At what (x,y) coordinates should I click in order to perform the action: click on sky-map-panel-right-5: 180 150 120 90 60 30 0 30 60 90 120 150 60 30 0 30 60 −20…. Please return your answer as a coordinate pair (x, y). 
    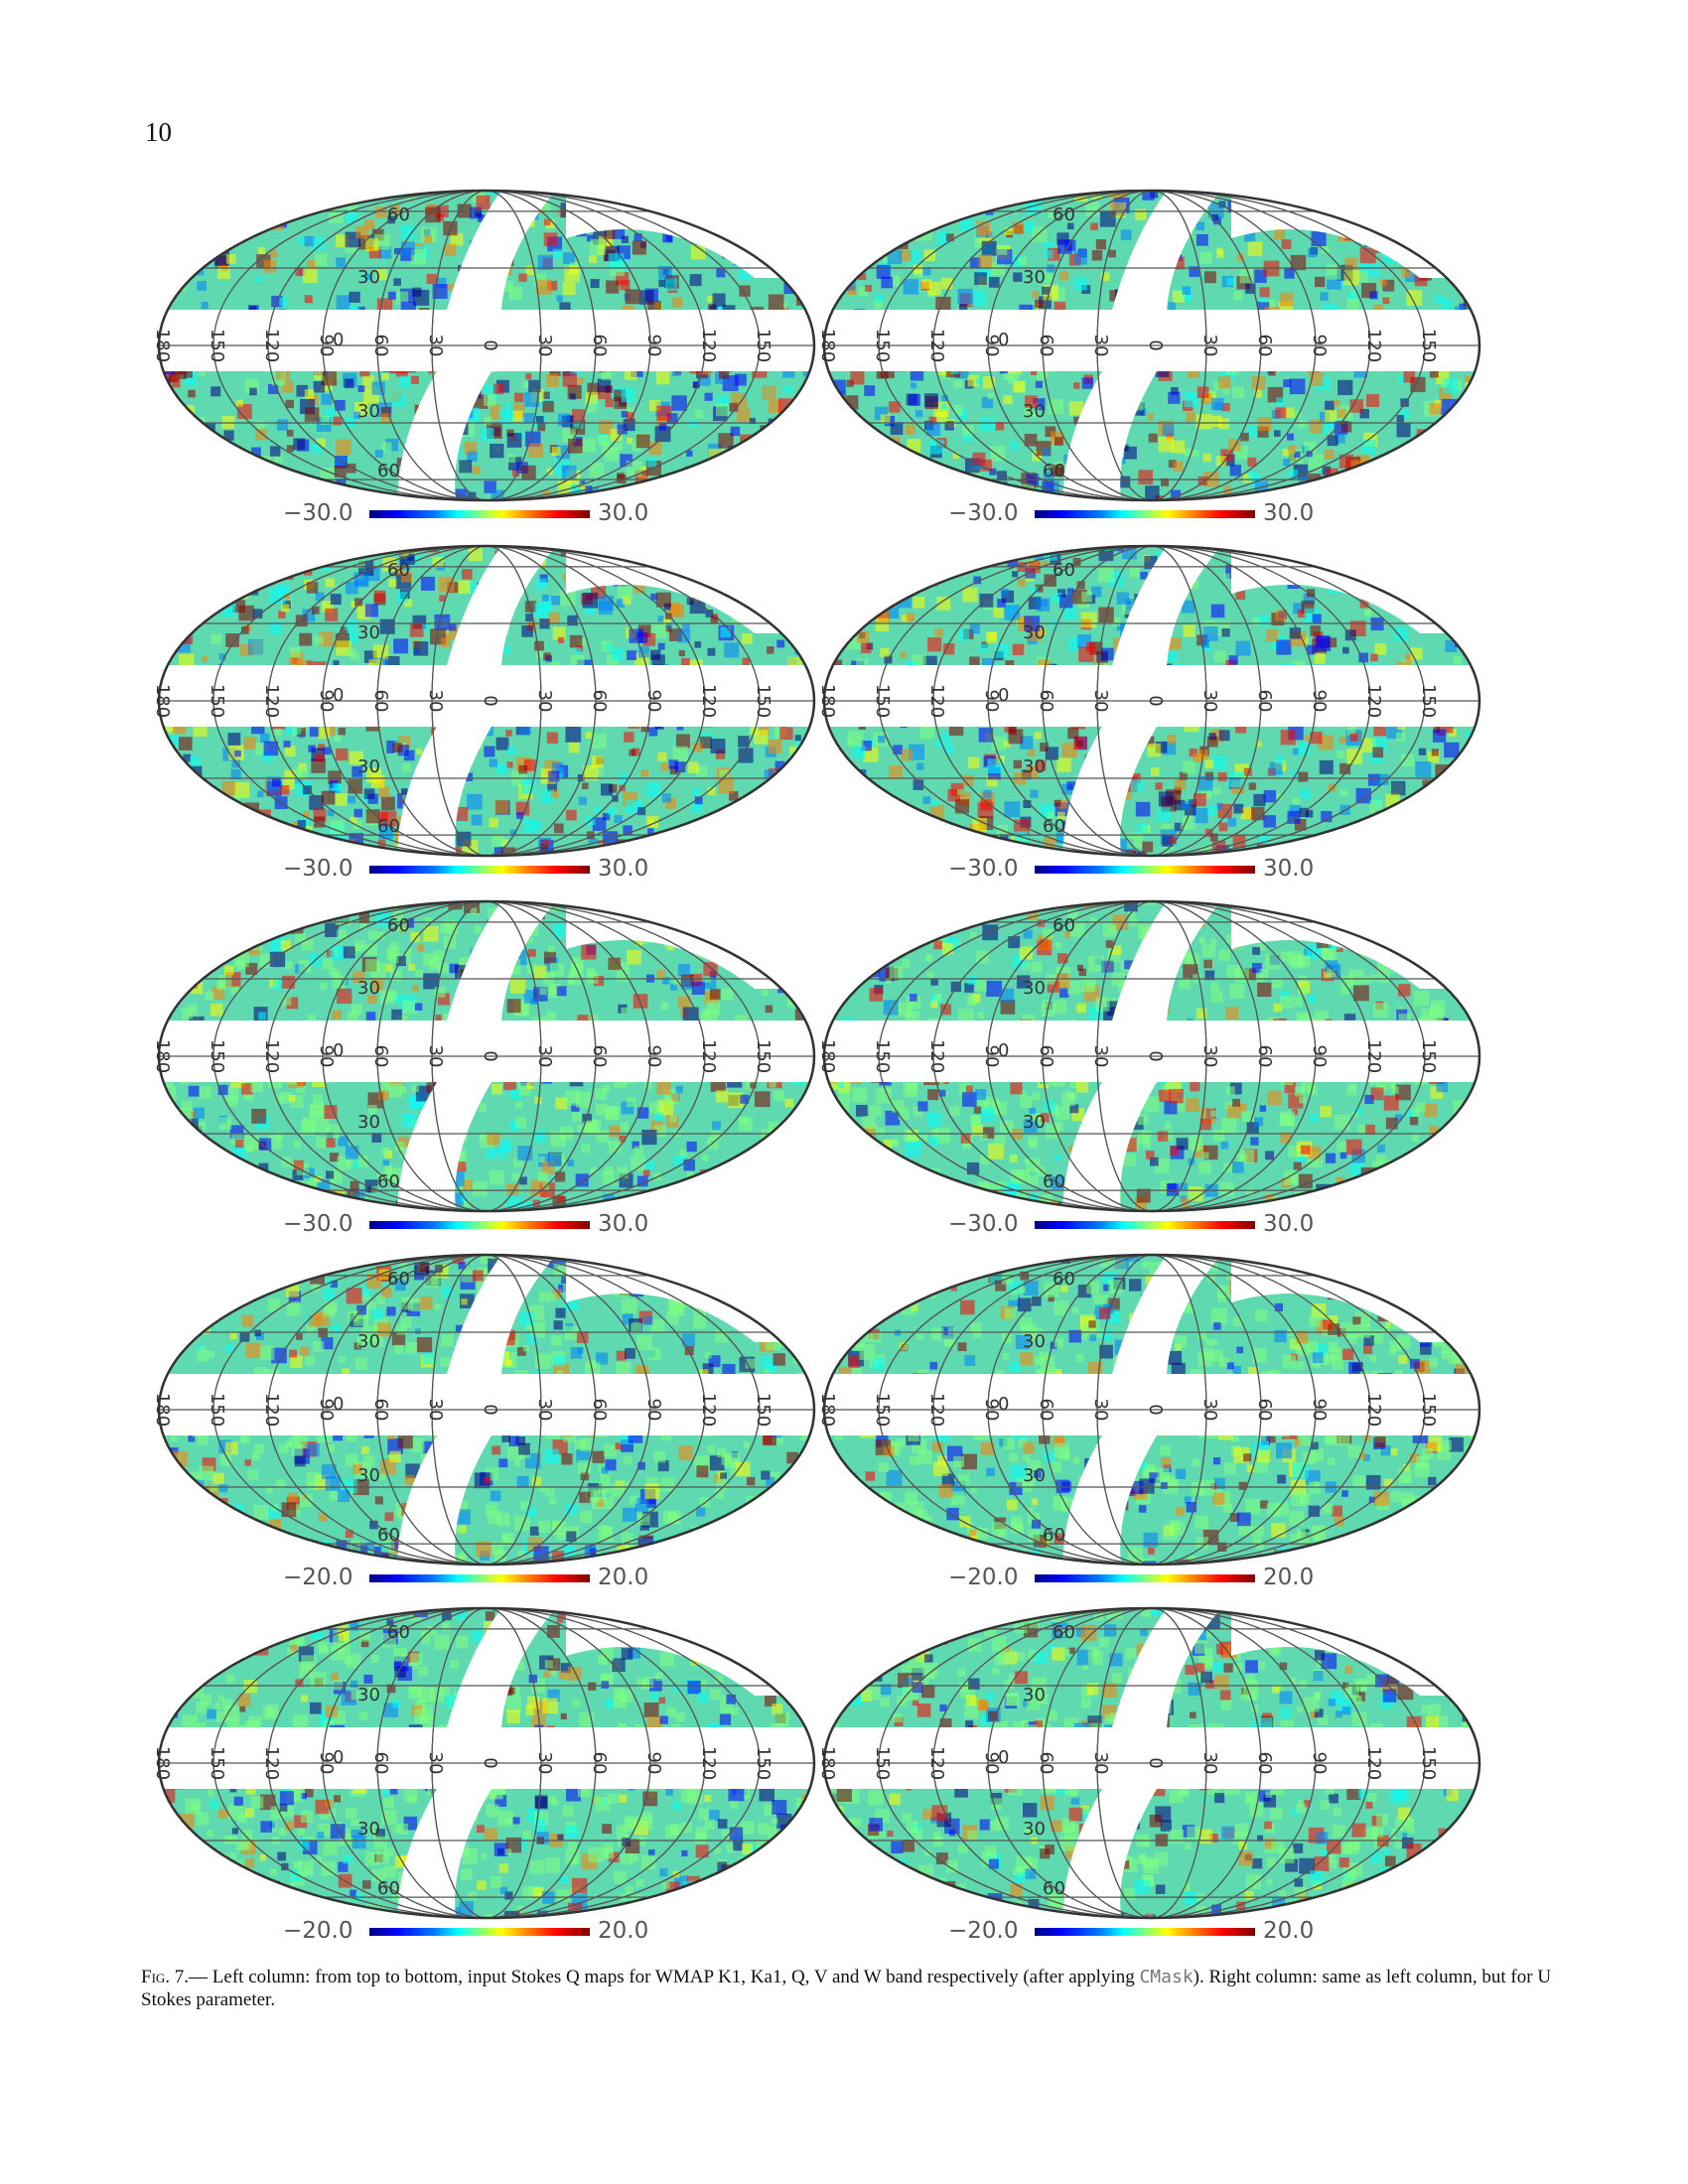
    Looking at the image, I should click on (1151, 1775).